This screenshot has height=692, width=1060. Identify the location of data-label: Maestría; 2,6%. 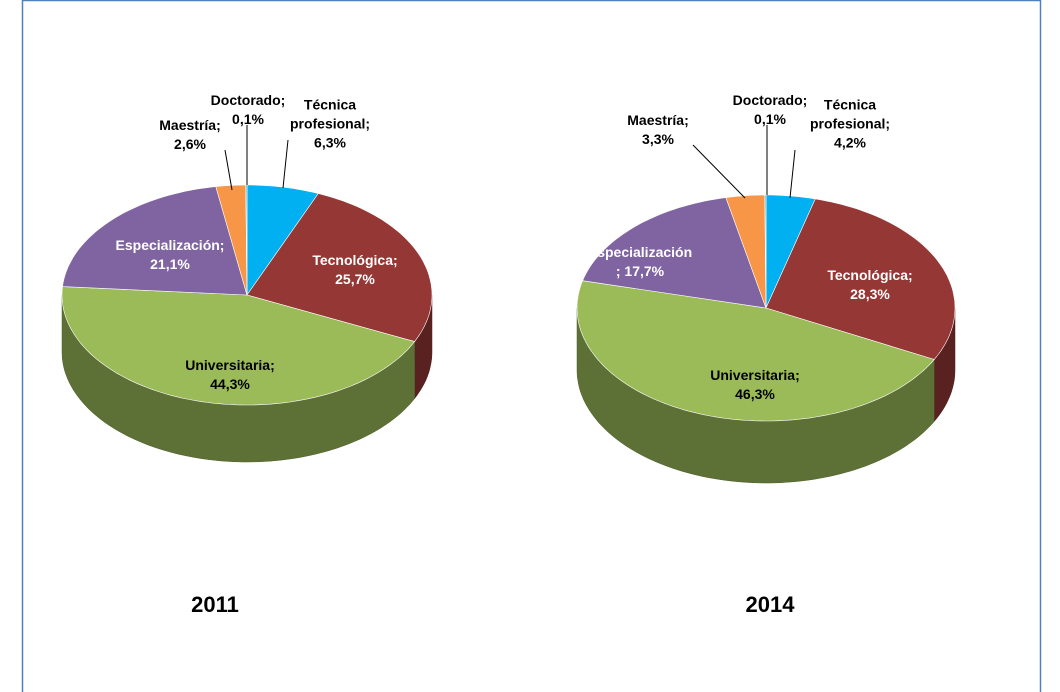
(190, 135).